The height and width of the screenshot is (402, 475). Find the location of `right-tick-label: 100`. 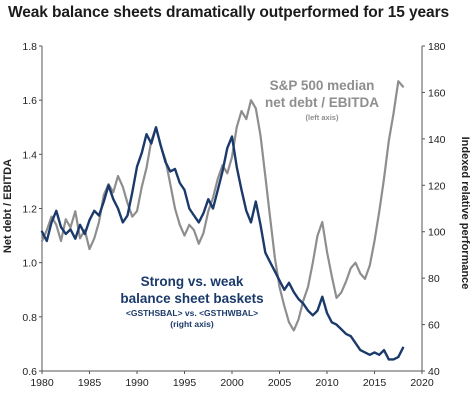

right-tick-label: 100 is located at coordinates (437, 233).